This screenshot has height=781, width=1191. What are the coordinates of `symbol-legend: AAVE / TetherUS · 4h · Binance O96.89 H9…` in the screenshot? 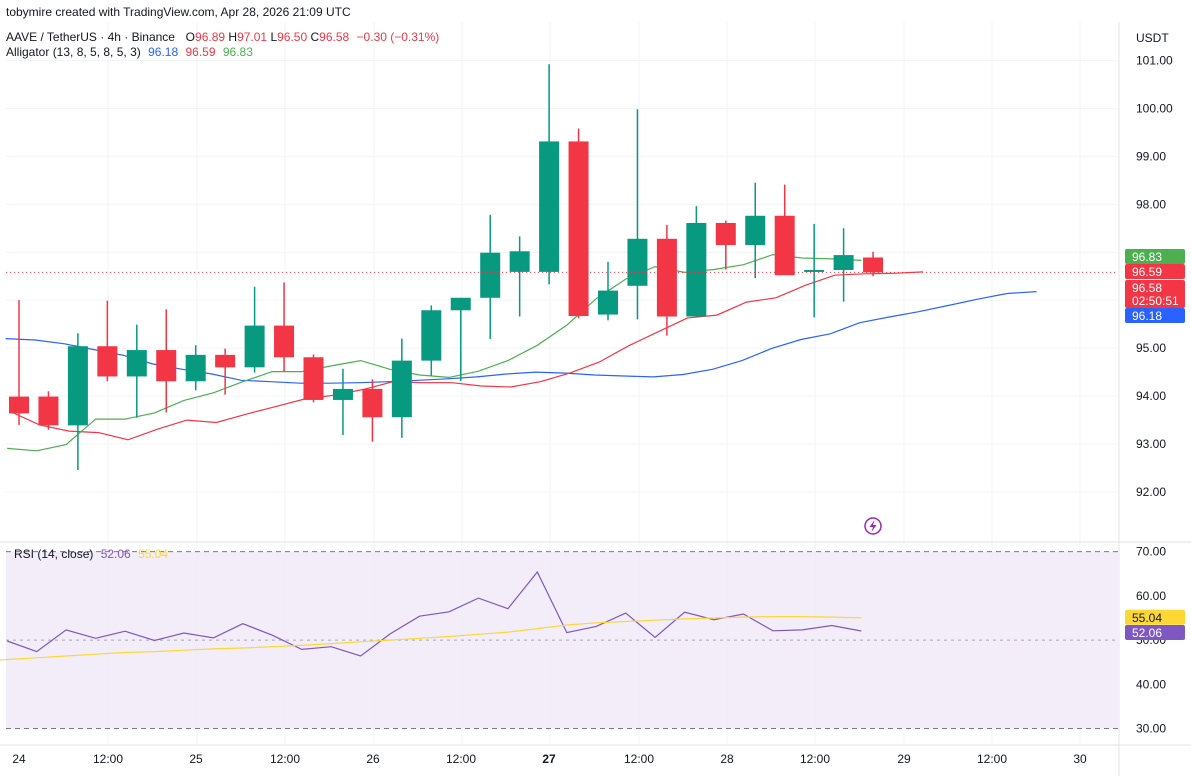 It's located at (222, 37).